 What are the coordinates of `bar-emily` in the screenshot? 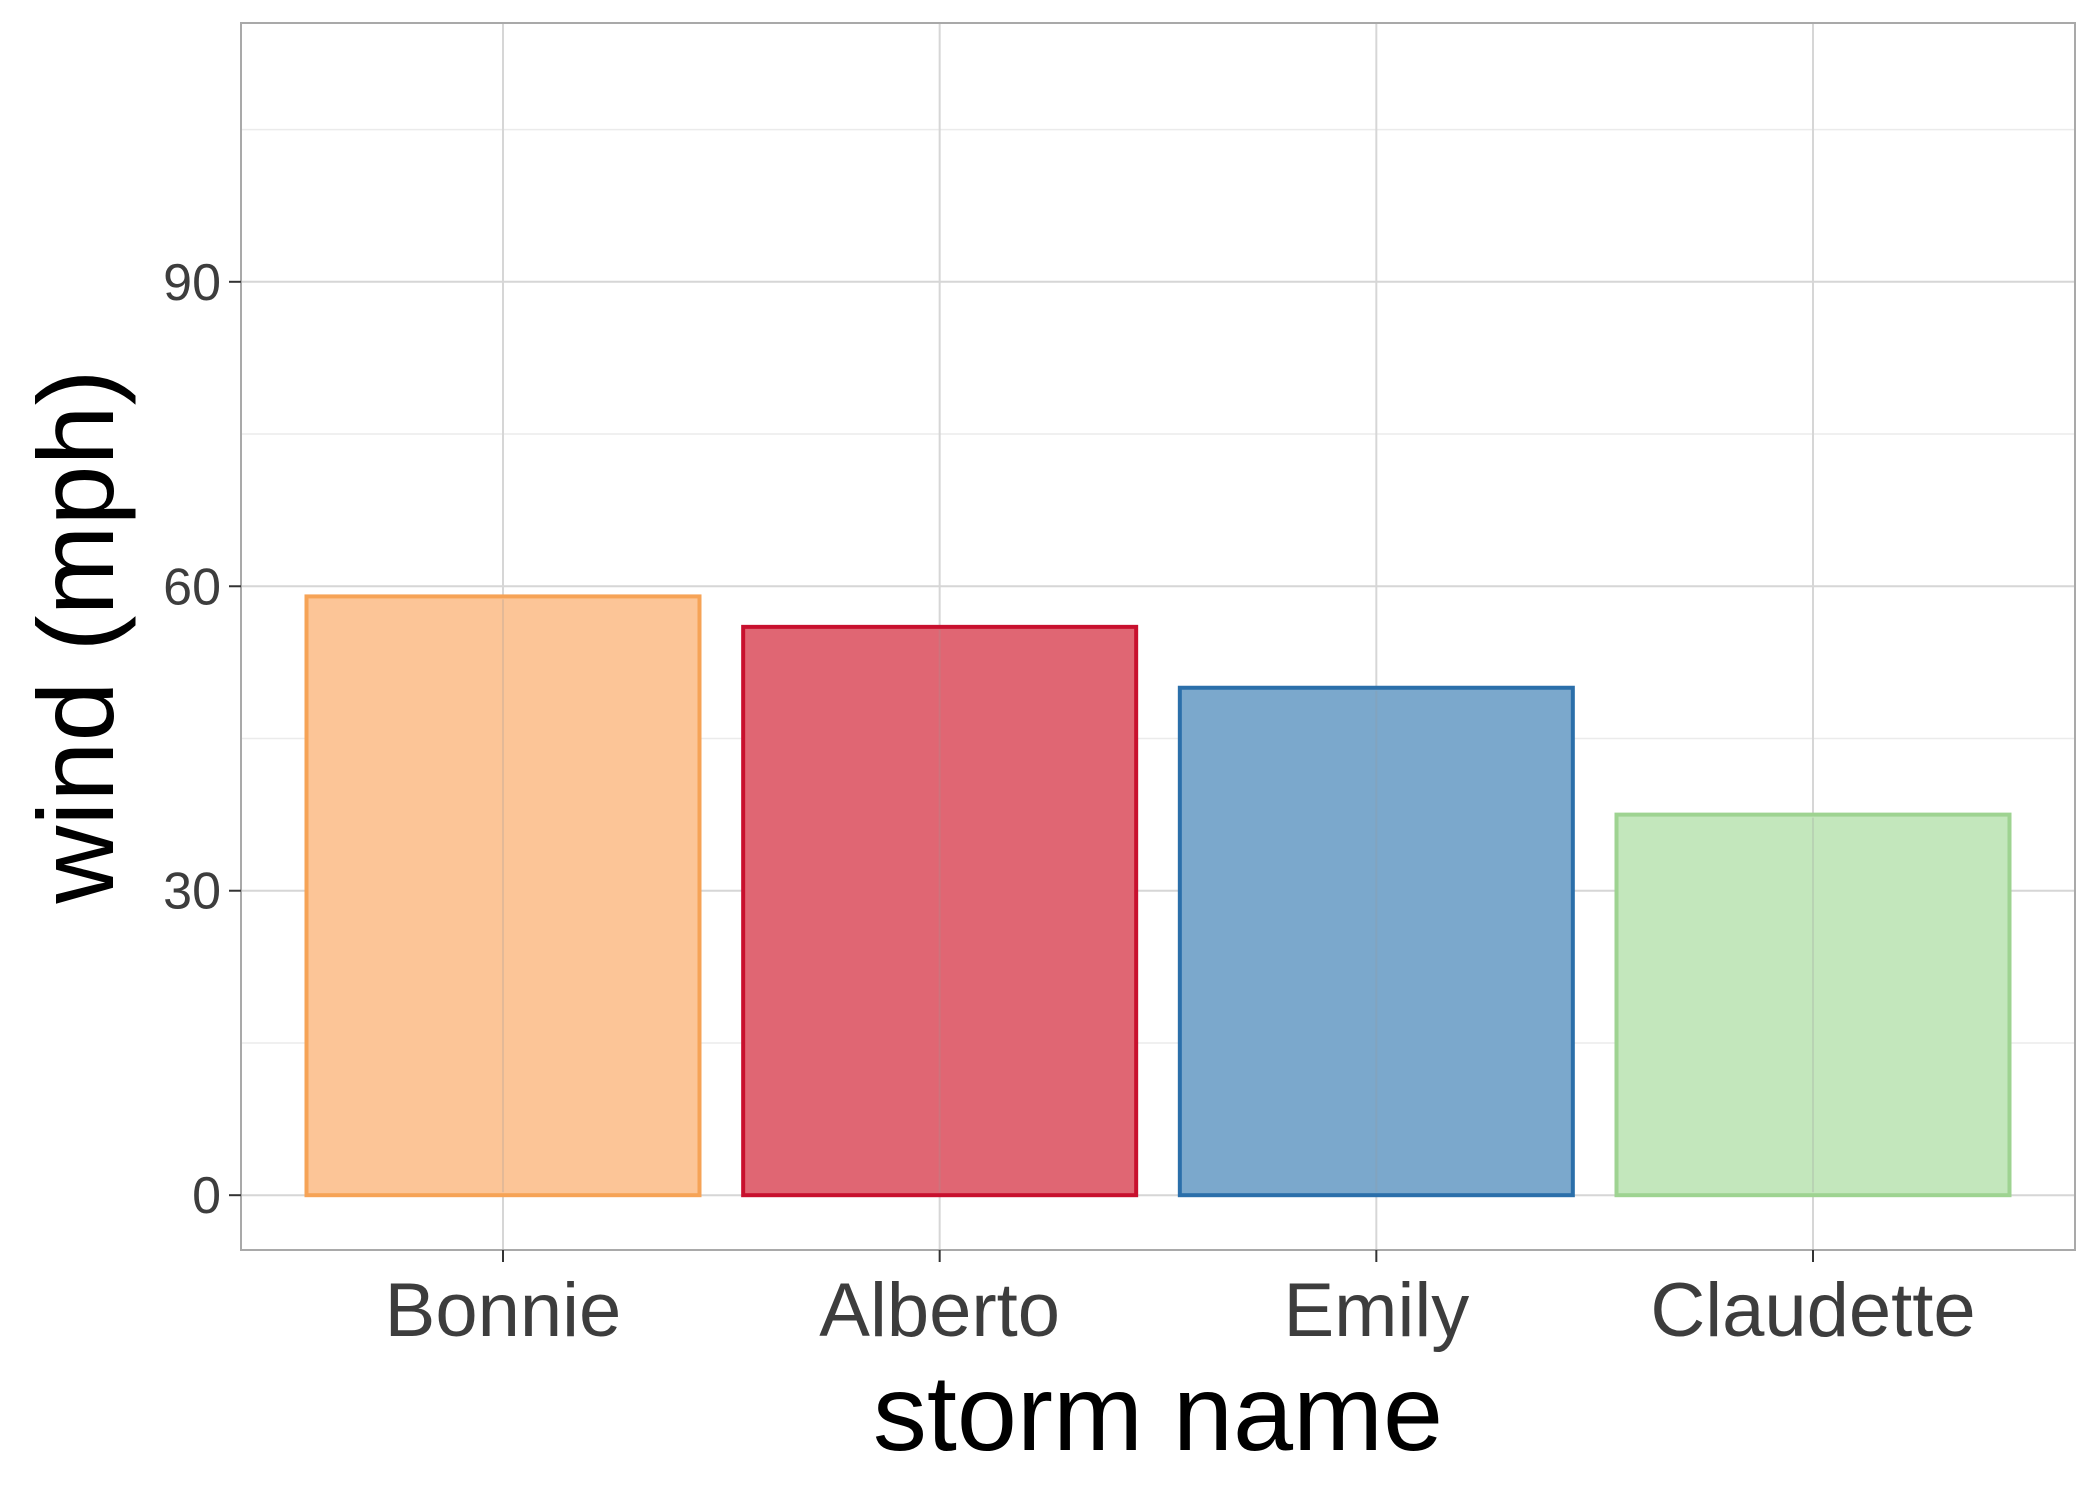 It's located at (1376, 941).